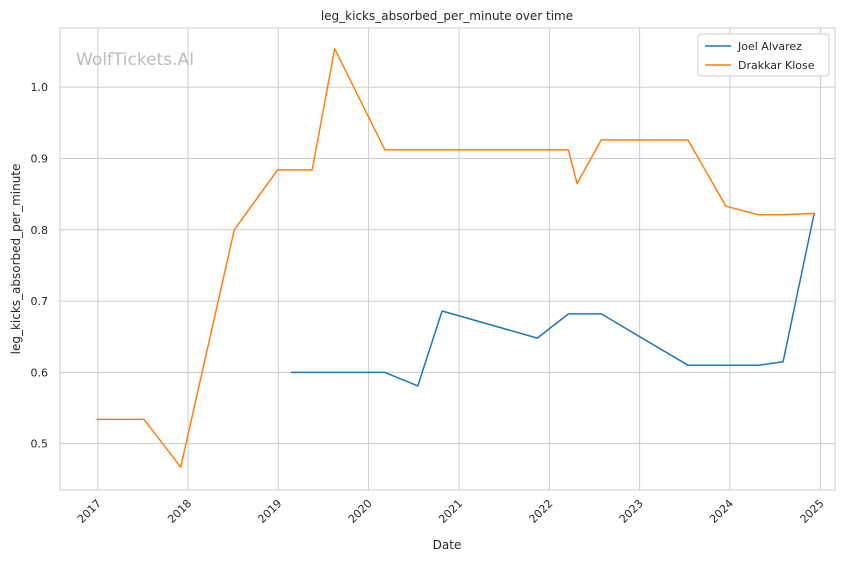 This screenshot has height=561, width=844. I want to click on chart-title: leg_kicks_absorbed_per_minute over time, so click(447, 16).